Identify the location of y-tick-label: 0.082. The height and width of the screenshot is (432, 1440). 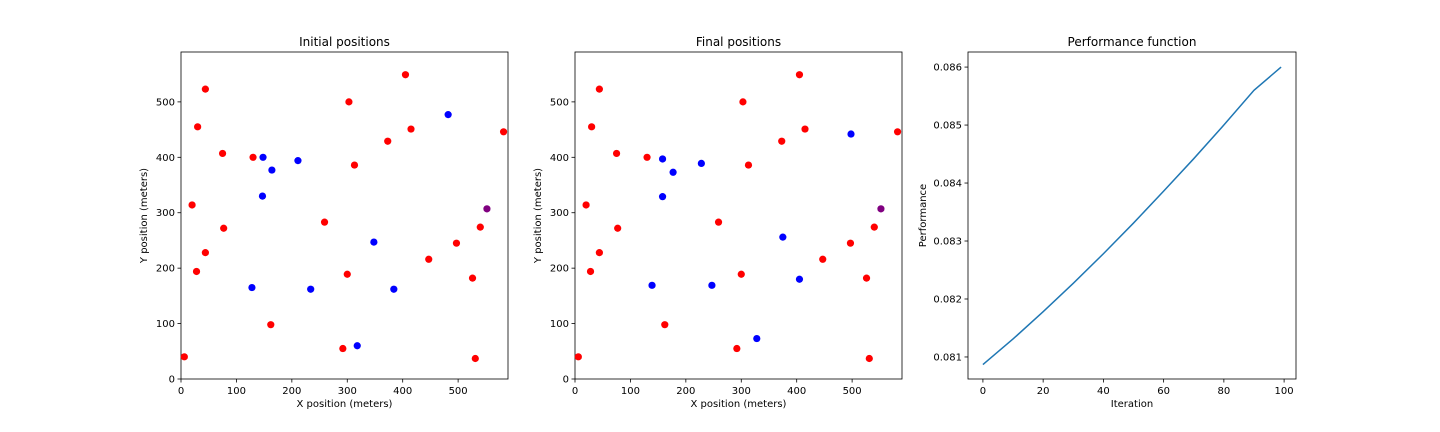
(947, 299).